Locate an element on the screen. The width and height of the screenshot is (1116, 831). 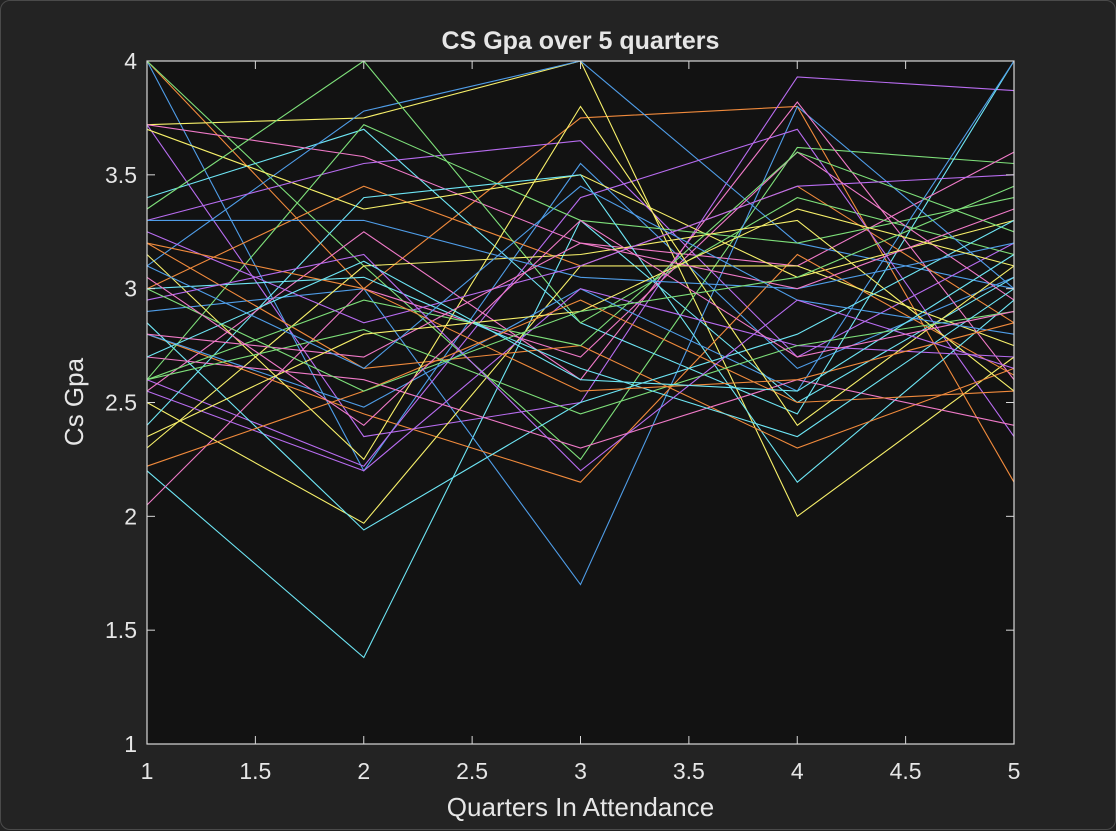
x-tick-label: 1 is located at coordinates (147, 771).